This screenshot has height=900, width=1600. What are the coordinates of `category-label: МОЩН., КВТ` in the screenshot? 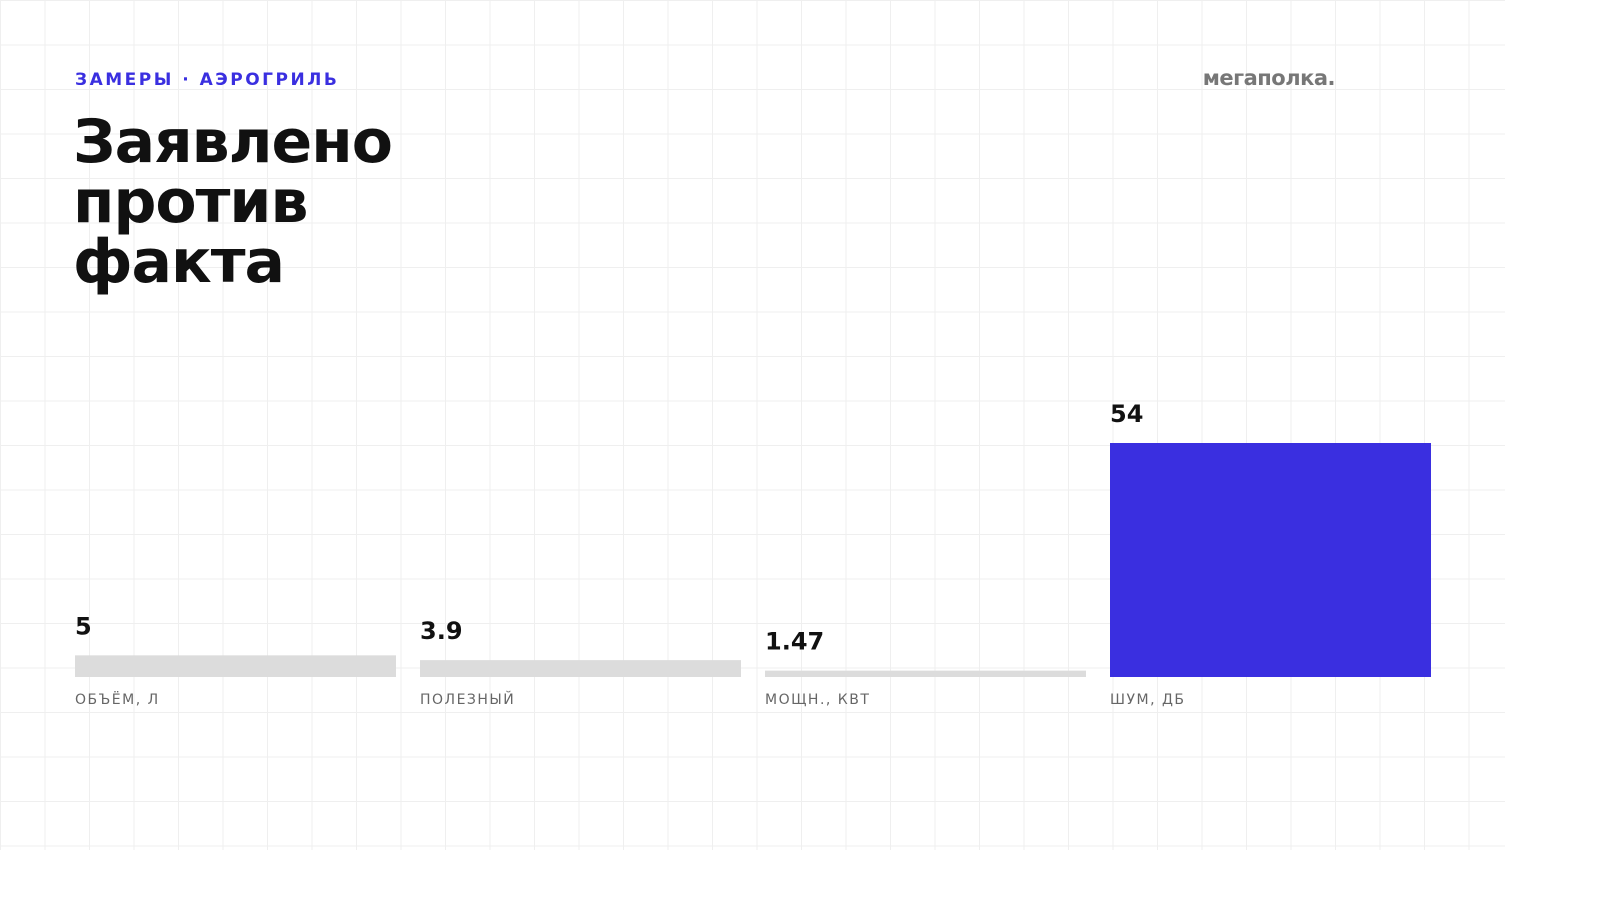 It's located at (817, 700).